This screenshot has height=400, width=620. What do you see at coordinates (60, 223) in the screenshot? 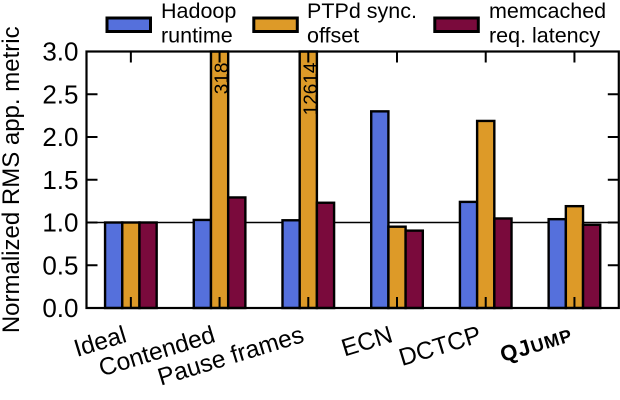
I see `svg-text: 1.0` at bounding box center [60, 223].